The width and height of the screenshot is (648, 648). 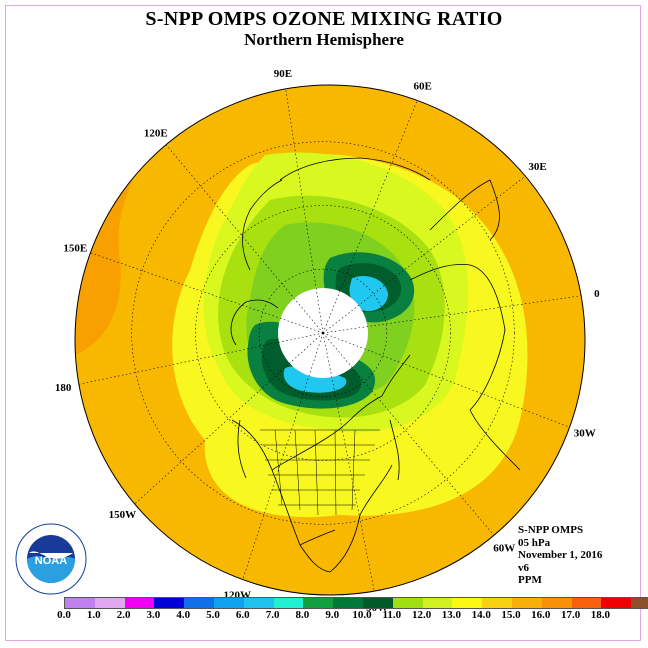 I want to click on colorbar-tick-label: 5.0, so click(x=213, y=615).